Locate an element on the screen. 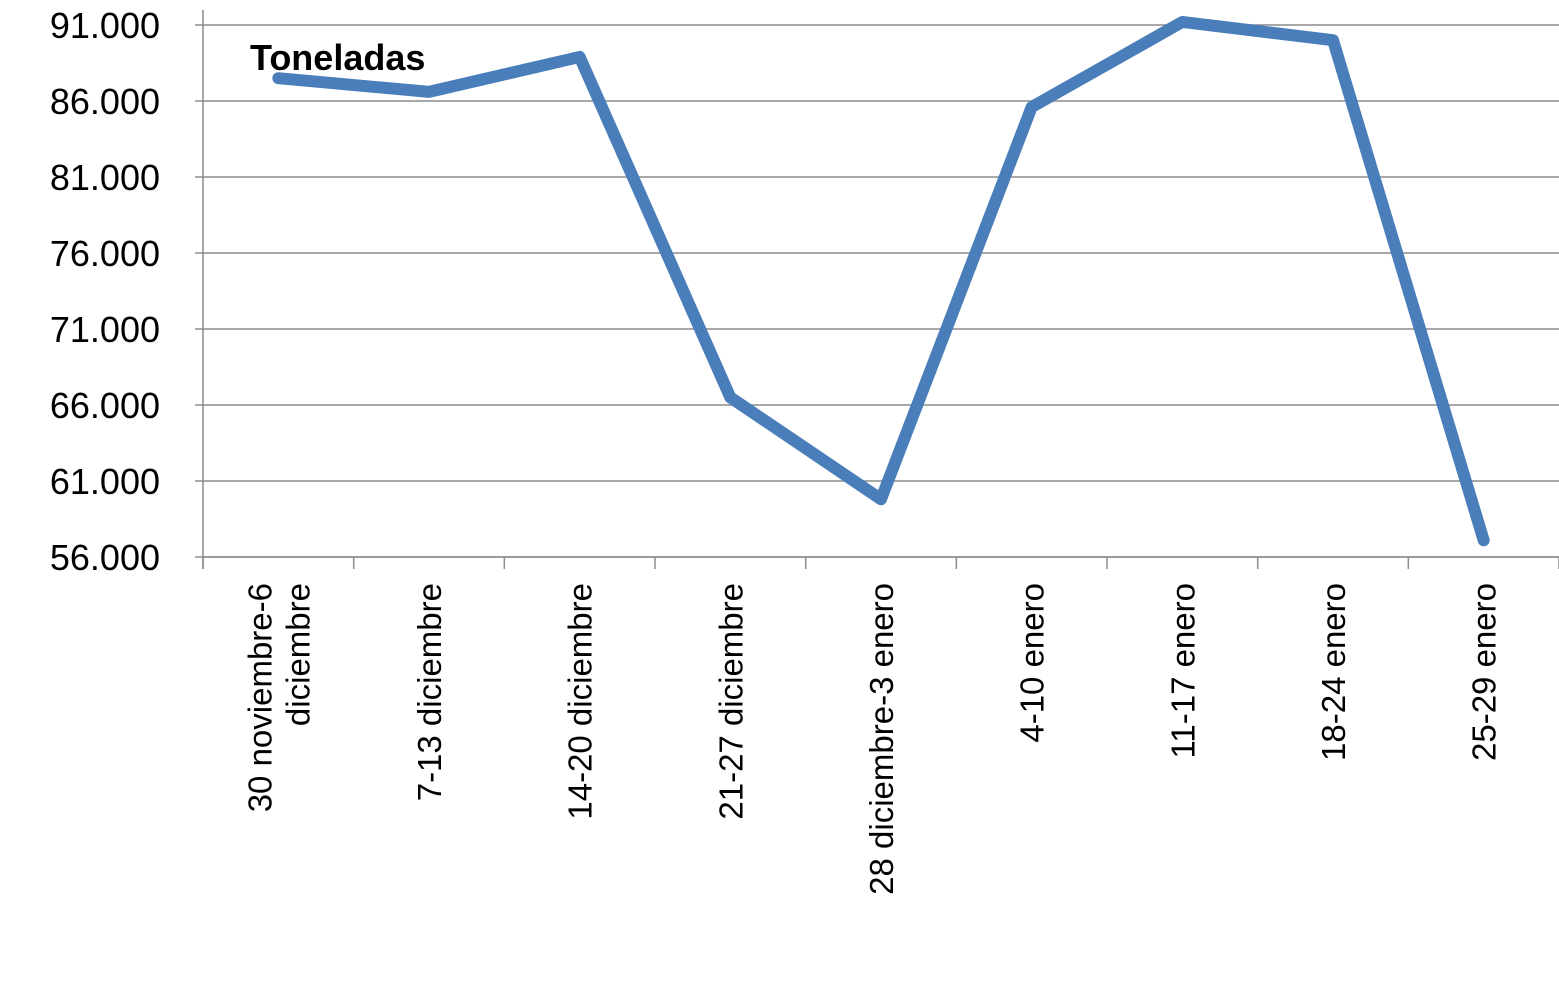 This screenshot has width=1559, height=988. y-tick-label: 66.000 is located at coordinates (105, 405).